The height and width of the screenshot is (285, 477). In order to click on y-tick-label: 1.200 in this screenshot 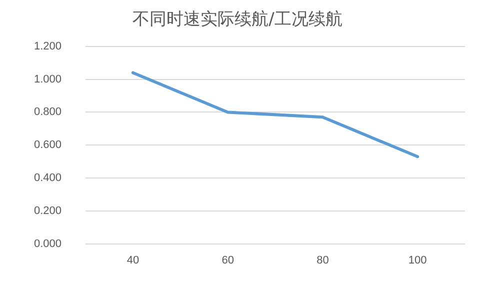, I will do `click(48, 46)`.